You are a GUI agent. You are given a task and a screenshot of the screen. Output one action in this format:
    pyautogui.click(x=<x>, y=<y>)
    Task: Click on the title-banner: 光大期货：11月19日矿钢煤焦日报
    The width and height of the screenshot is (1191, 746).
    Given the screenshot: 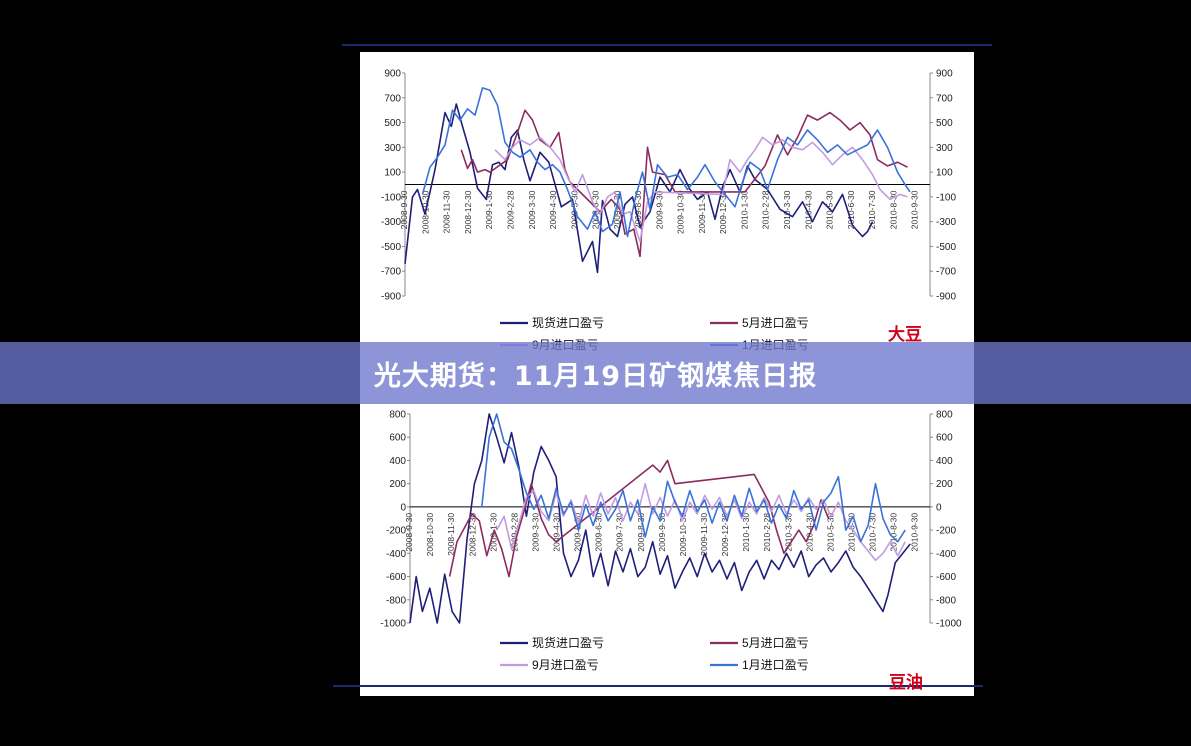 What is the action you would take?
    pyautogui.click(x=595, y=373)
    